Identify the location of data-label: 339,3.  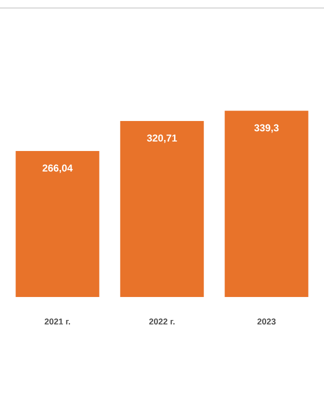
(266, 128).